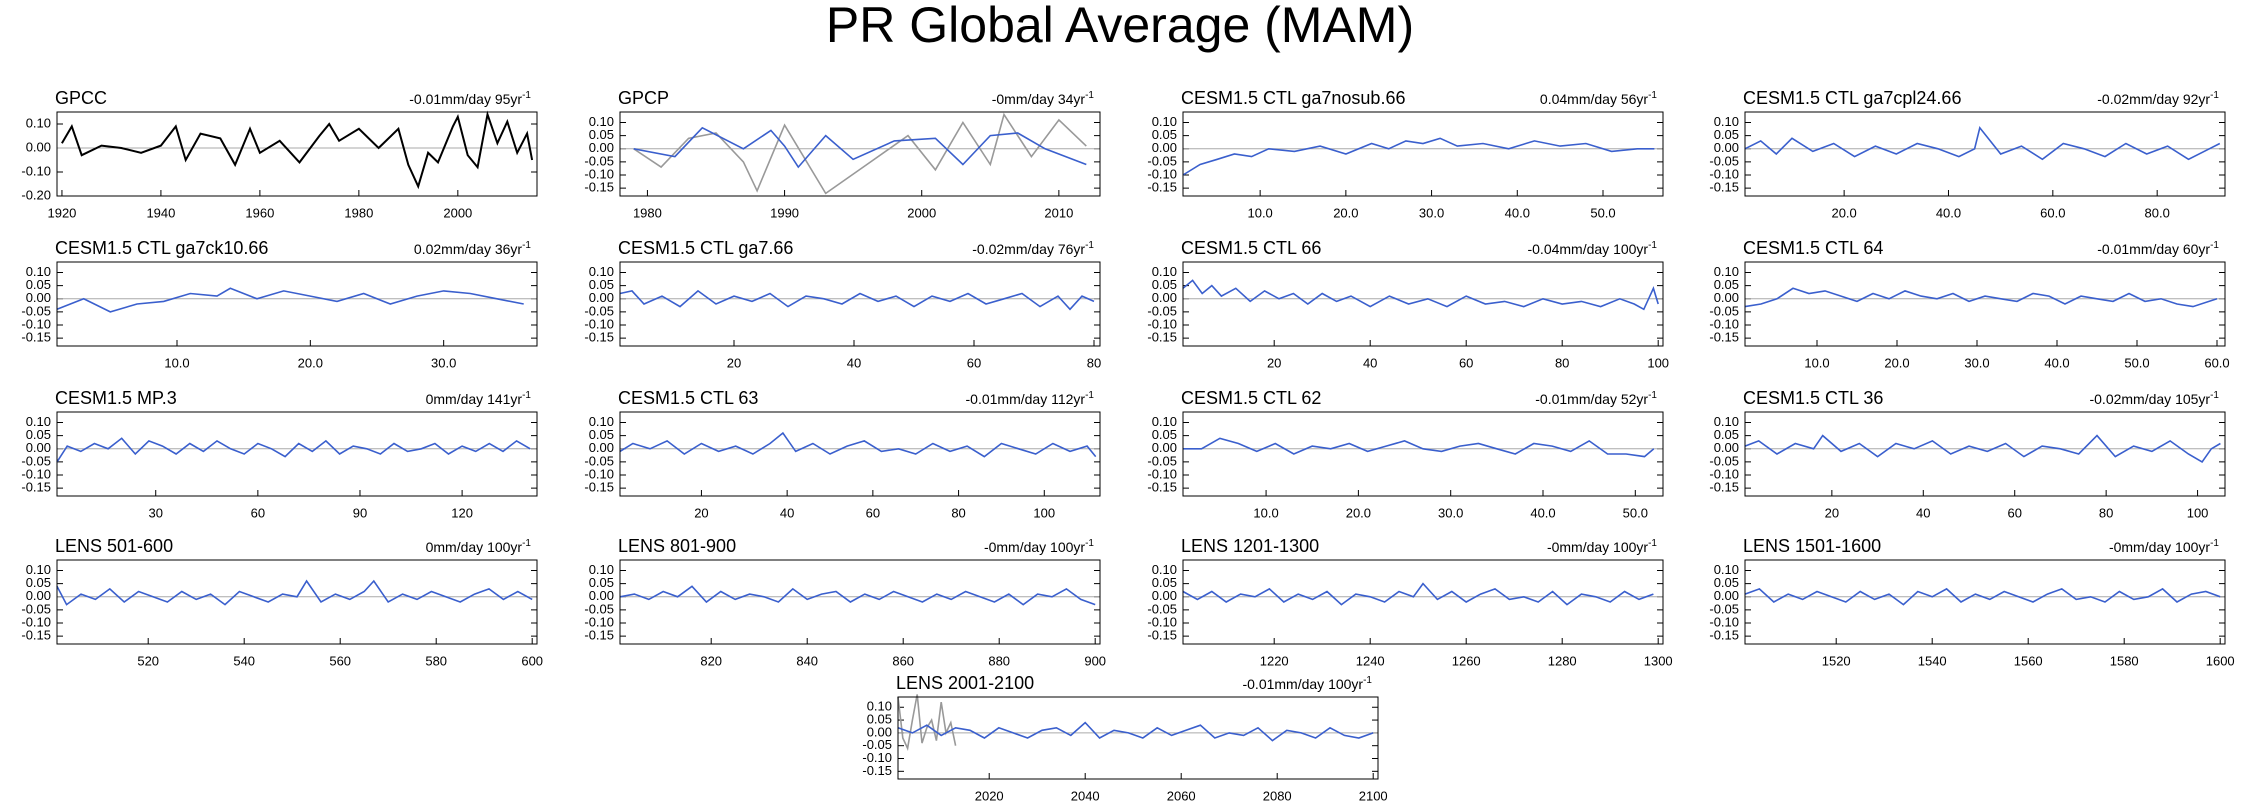  Describe the element at coordinates (1813, 248) in the screenshot. I see `panel-title: CESM1.5 CTL 64` at that location.